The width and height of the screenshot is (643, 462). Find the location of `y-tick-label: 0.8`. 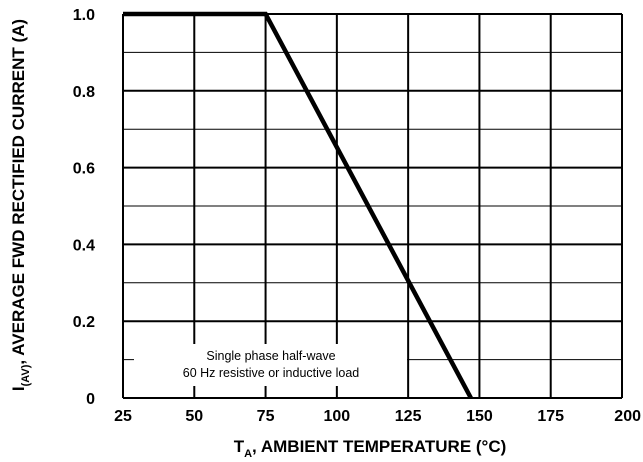

y-tick-label: 0.8 is located at coordinates (84, 92).